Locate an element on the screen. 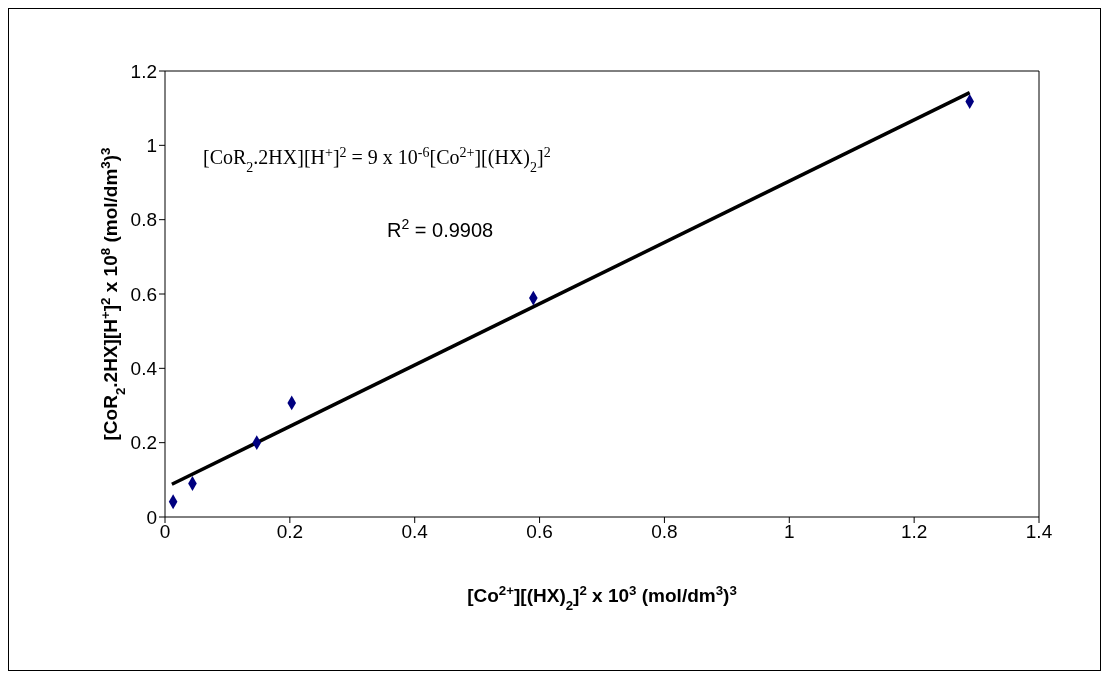 The width and height of the screenshot is (1109, 679). text: [Co$^{2+}$][(HX)$_{2}$]$^{2}$ x 10$^{3}$ (mol/dm$^{3}$)$^{3}$ is located at coordinates (602, 597).